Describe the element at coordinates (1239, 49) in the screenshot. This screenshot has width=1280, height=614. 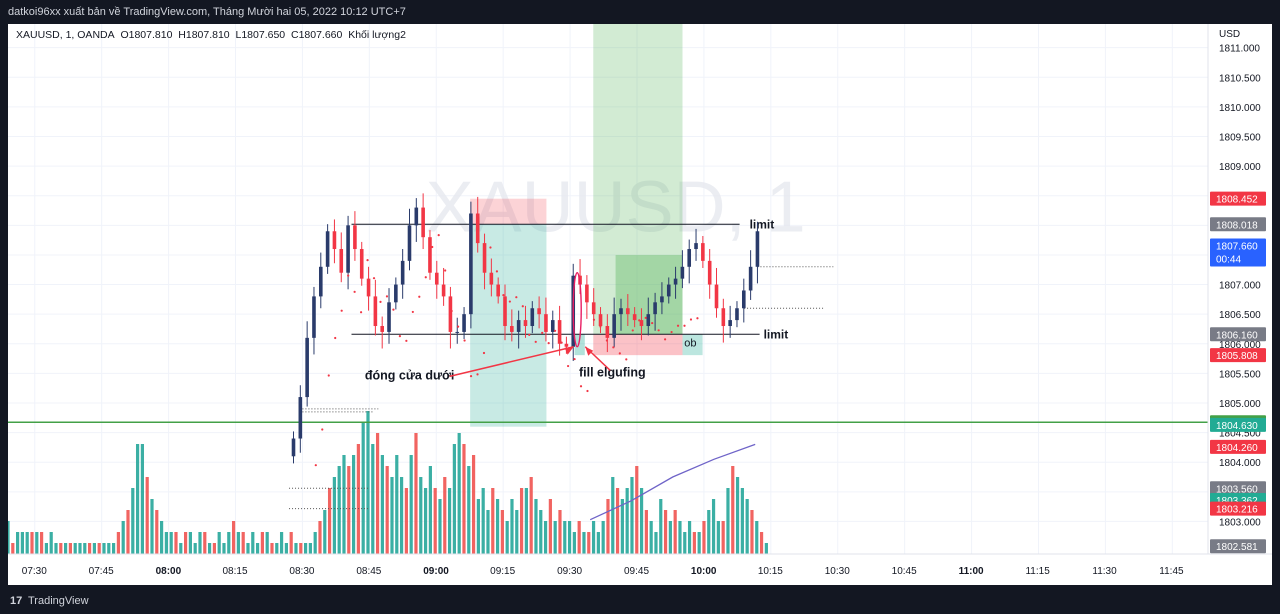
I see `price-tick: 1811.000` at that location.